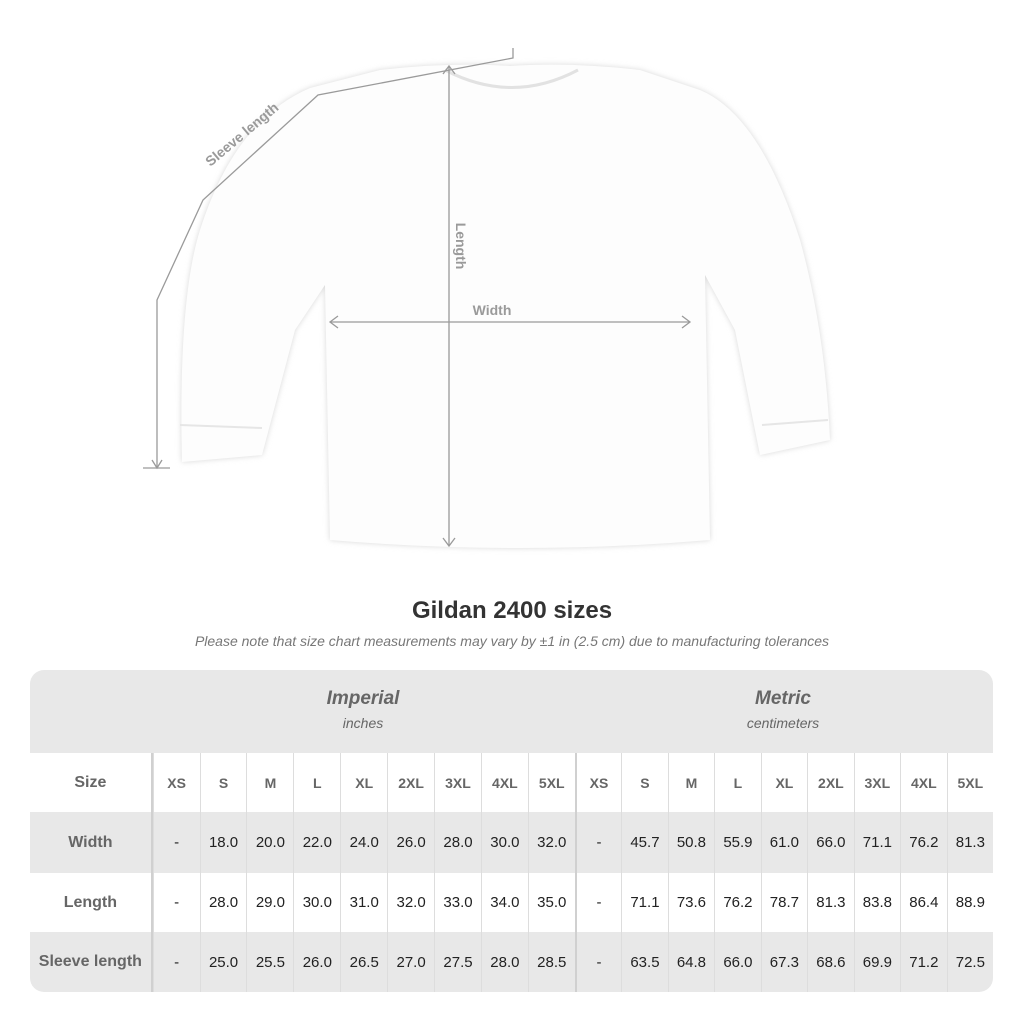  What do you see at coordinates (876, 962) in the screenshot?
I see `metric-value-cell: 69.9` at bounding box center [876, 962].